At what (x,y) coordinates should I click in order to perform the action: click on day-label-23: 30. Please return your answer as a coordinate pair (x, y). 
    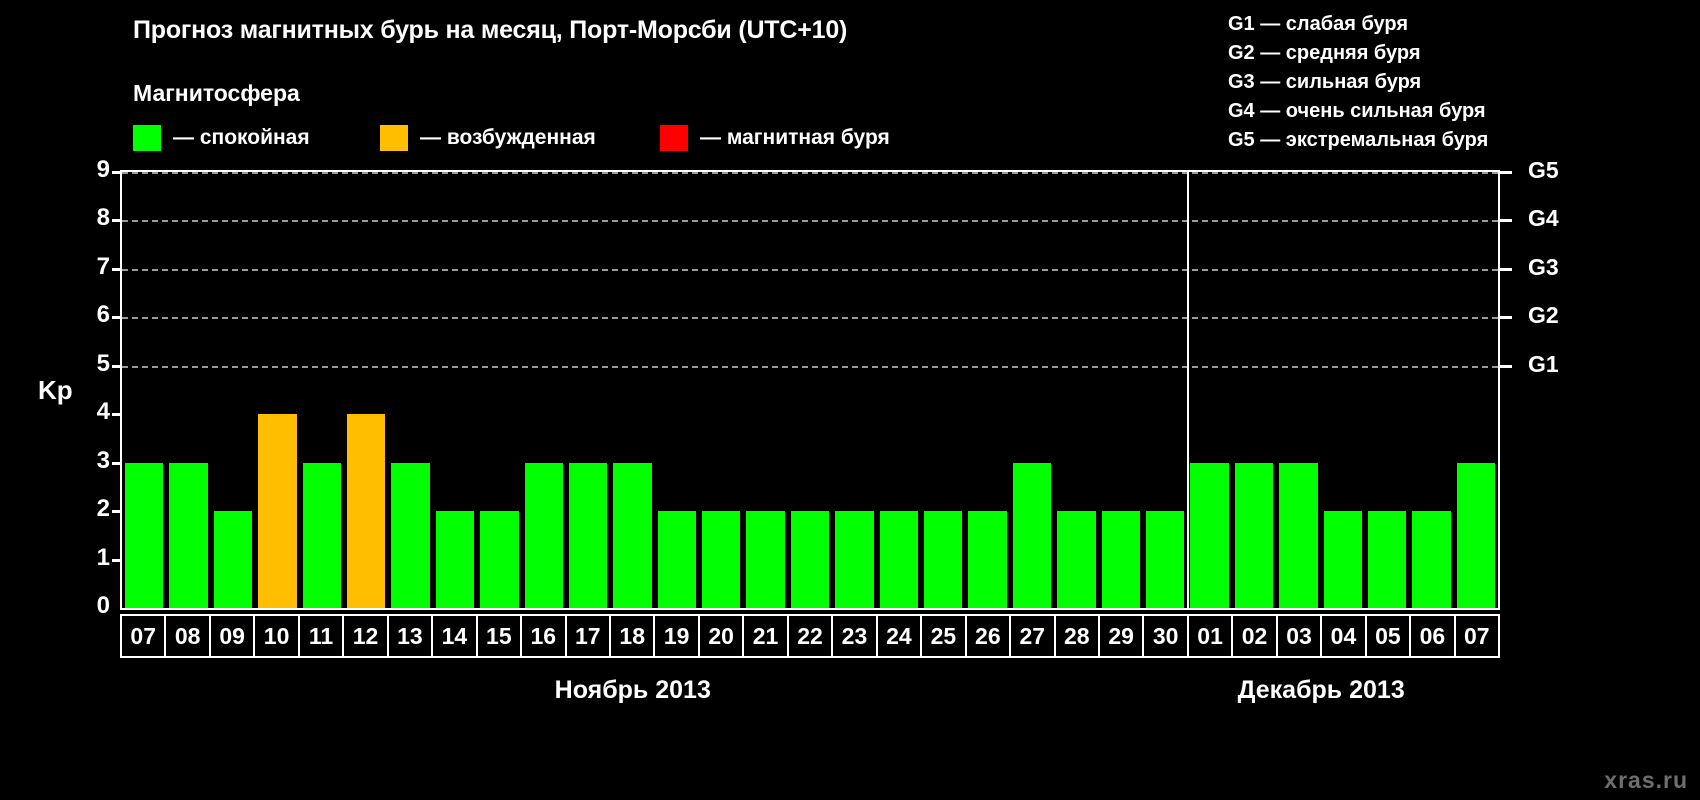
    Looking at the image, I should click on (1166, 636).